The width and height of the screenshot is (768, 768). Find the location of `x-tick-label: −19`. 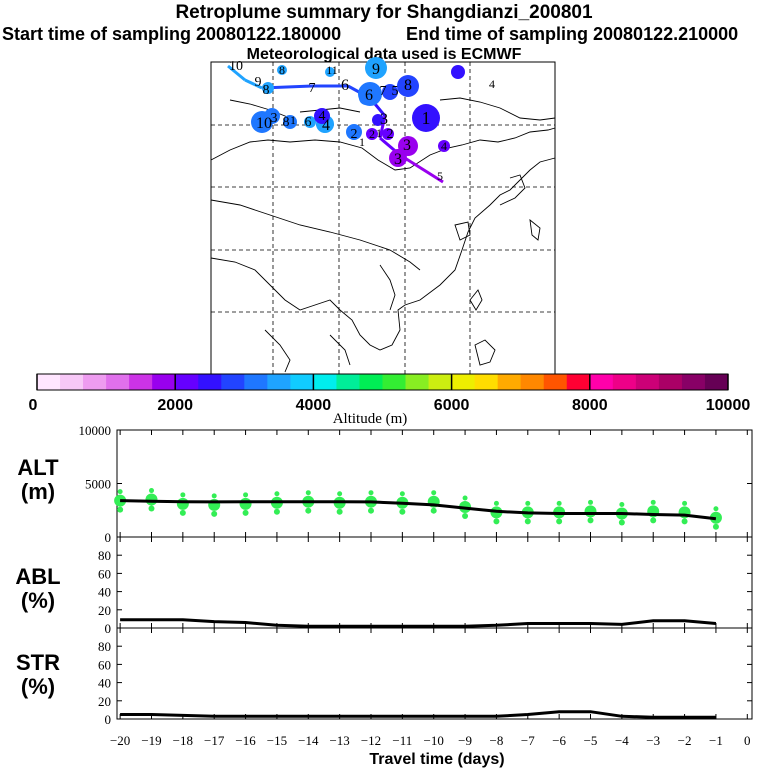

x-tick-label: −19 is located at coordinates (151, 740).